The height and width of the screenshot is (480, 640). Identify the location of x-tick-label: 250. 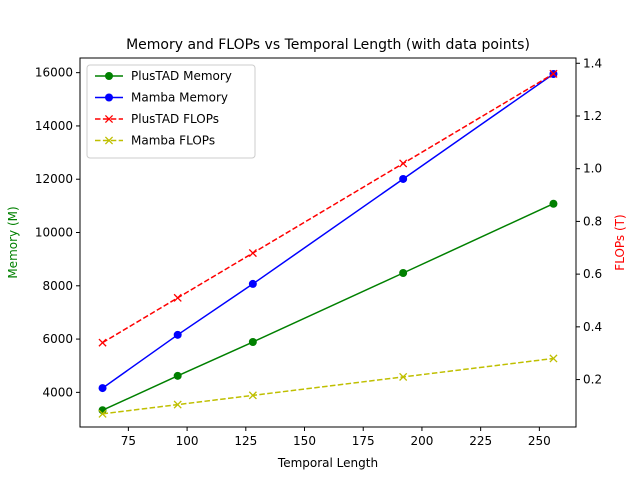
(539, 441).